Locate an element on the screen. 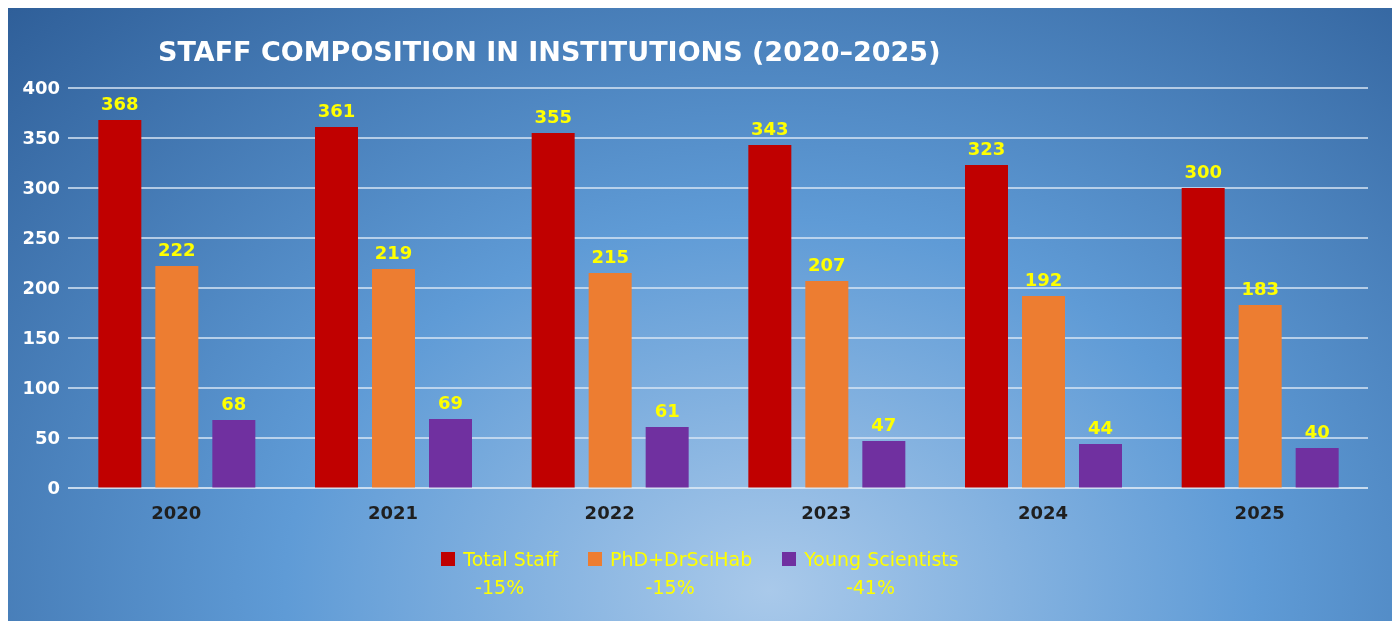  y-tick-label: 0 is located at coordinates (53, 488).